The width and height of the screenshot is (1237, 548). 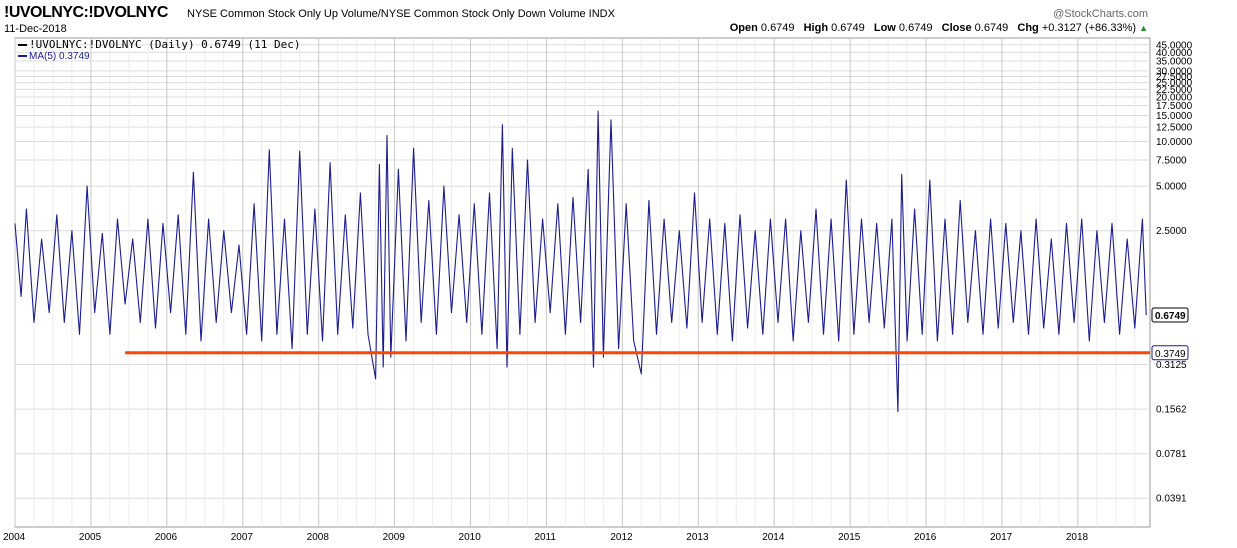 I want to click on x-tick-label: 2016, so click(x=925, y=537).